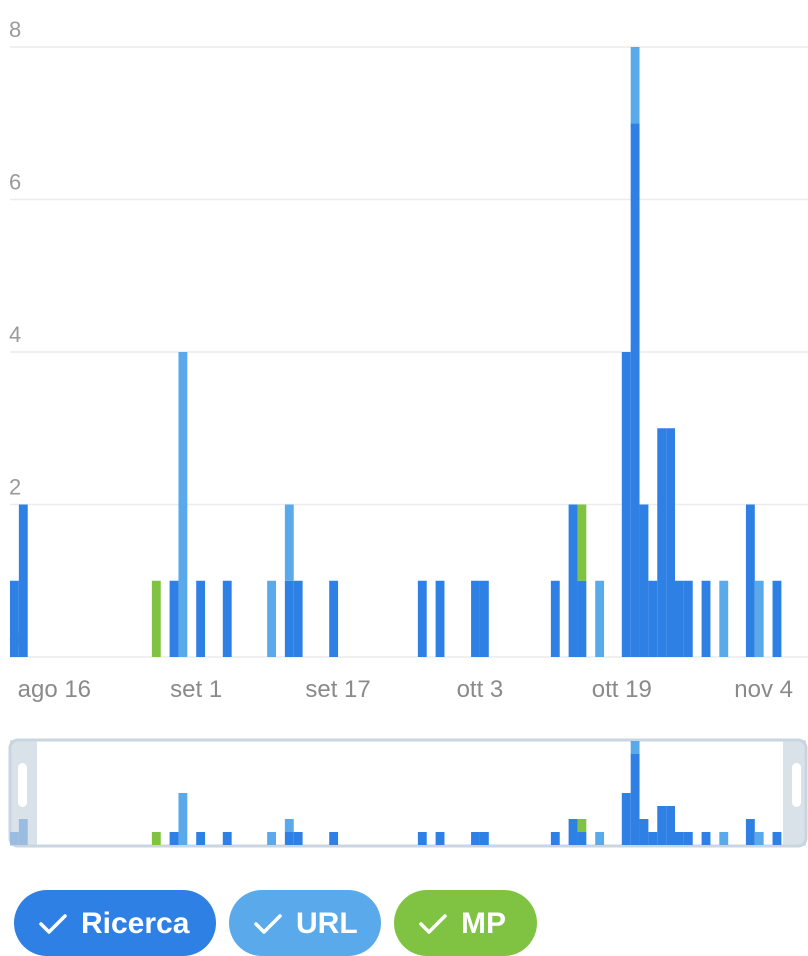  Describe the element at coordinates (15, 487) in the screenshot. I see `y-tick-label: 2` at that location.